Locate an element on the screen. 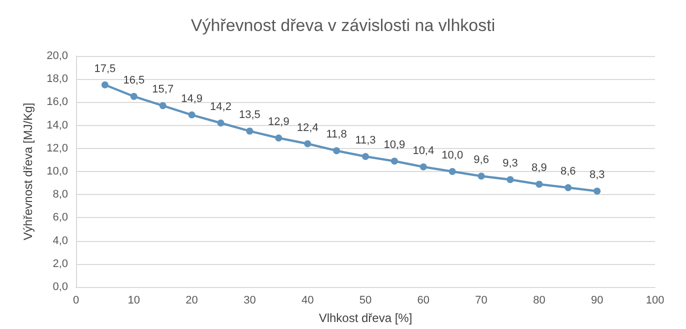 This screenshot has width=686, height=329. y-tick-label: 8,0 is located at coordinates (60, 194).